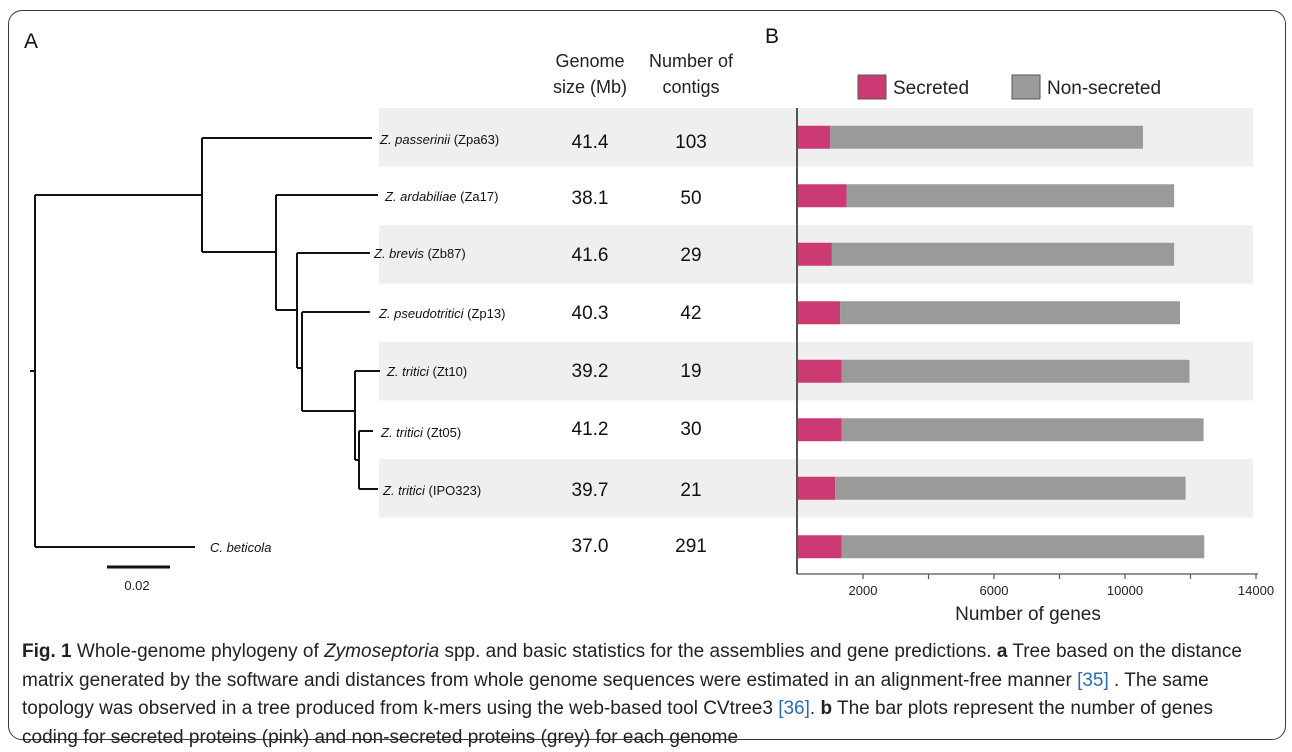 Image resolution: width=1292 pixels, height=752 pixels. Describe the element at coordinates (442, 432) in the screenshot. I see `strain-id: (Zt05)` at that location.